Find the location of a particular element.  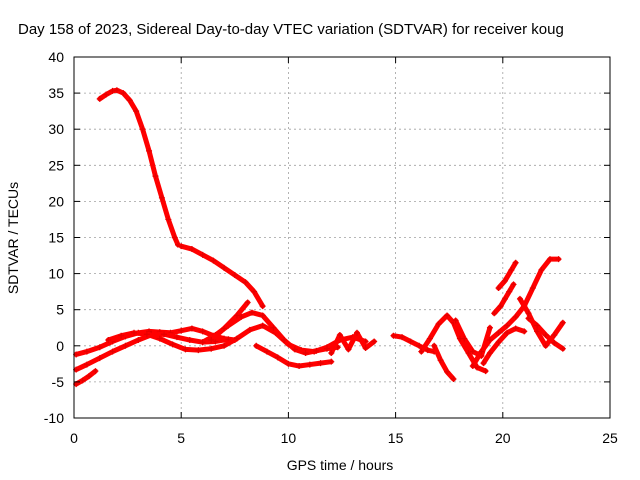

y-tick-label: 40 is located at coordinates (56, 57).